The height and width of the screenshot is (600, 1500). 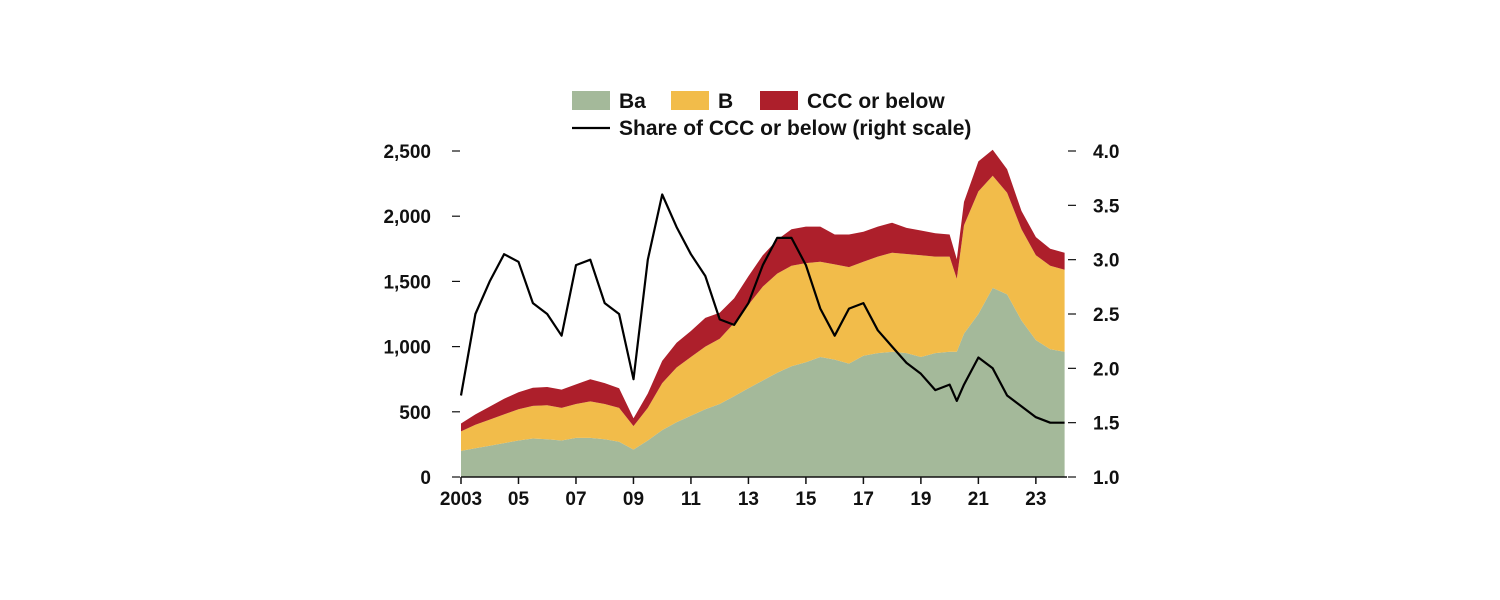 I want to click on x-tick-label: 13, so click(x=748, y=499).